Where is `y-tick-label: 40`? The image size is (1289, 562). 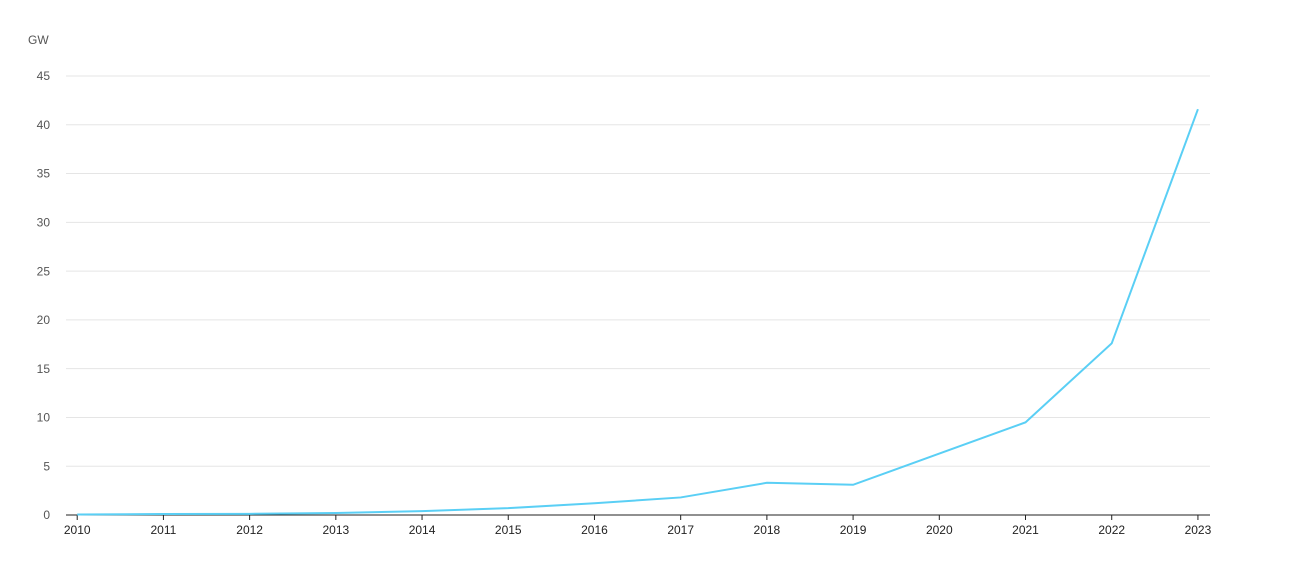 y-tick-label: 40 is located at coordinates (44, 125).